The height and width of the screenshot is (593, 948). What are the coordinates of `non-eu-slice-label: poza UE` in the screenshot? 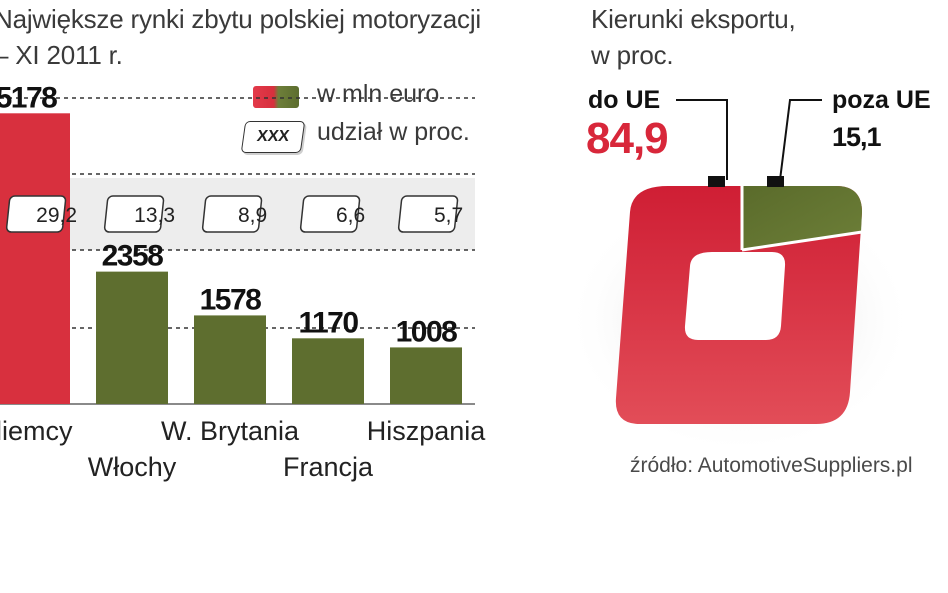 It's located at (881, 100).